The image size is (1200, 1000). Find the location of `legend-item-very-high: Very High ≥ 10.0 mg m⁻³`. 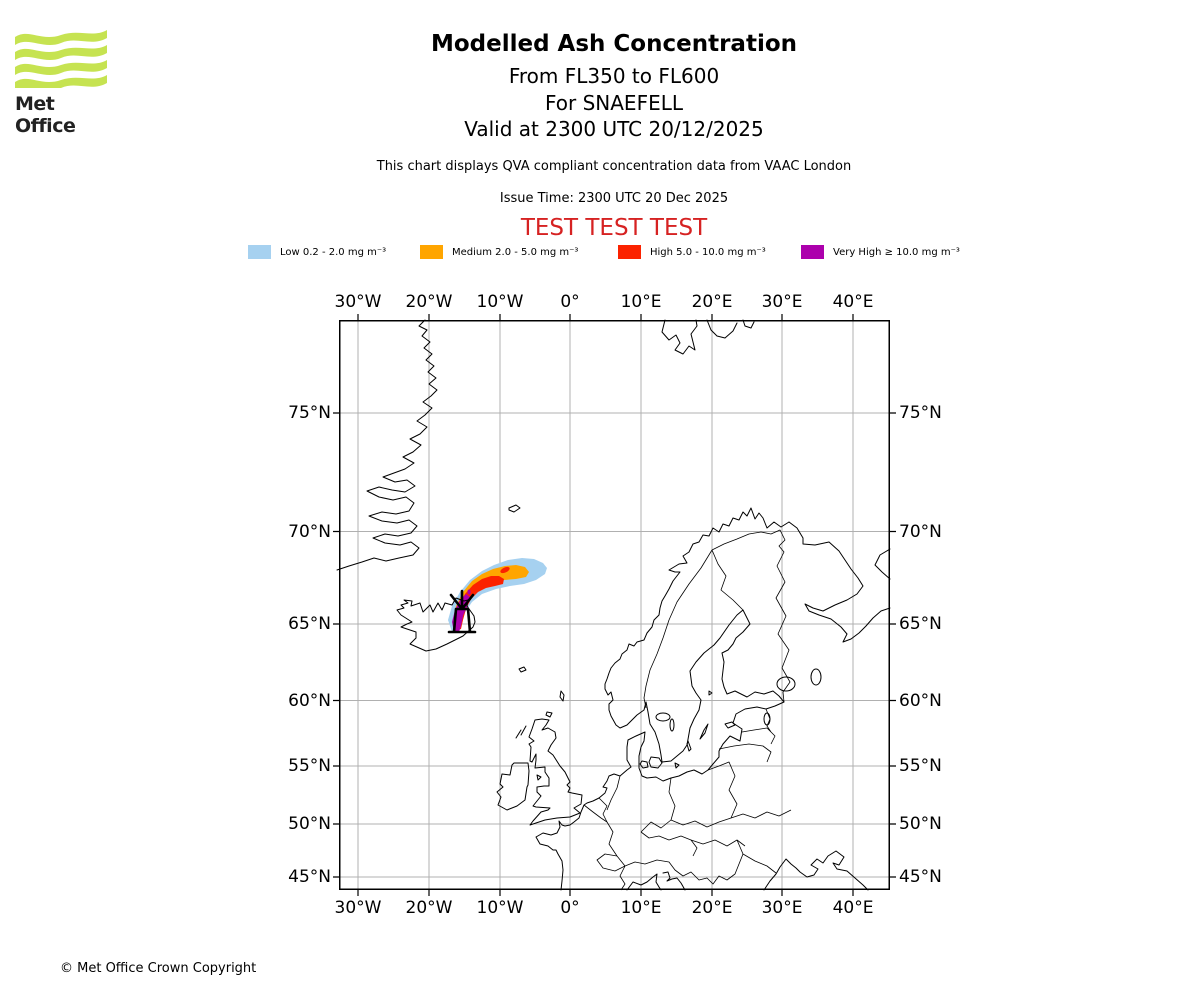

legend-item-very-high: Very High ≥ 10.0 mg m⁻³ is located at coordinates (880, 252).